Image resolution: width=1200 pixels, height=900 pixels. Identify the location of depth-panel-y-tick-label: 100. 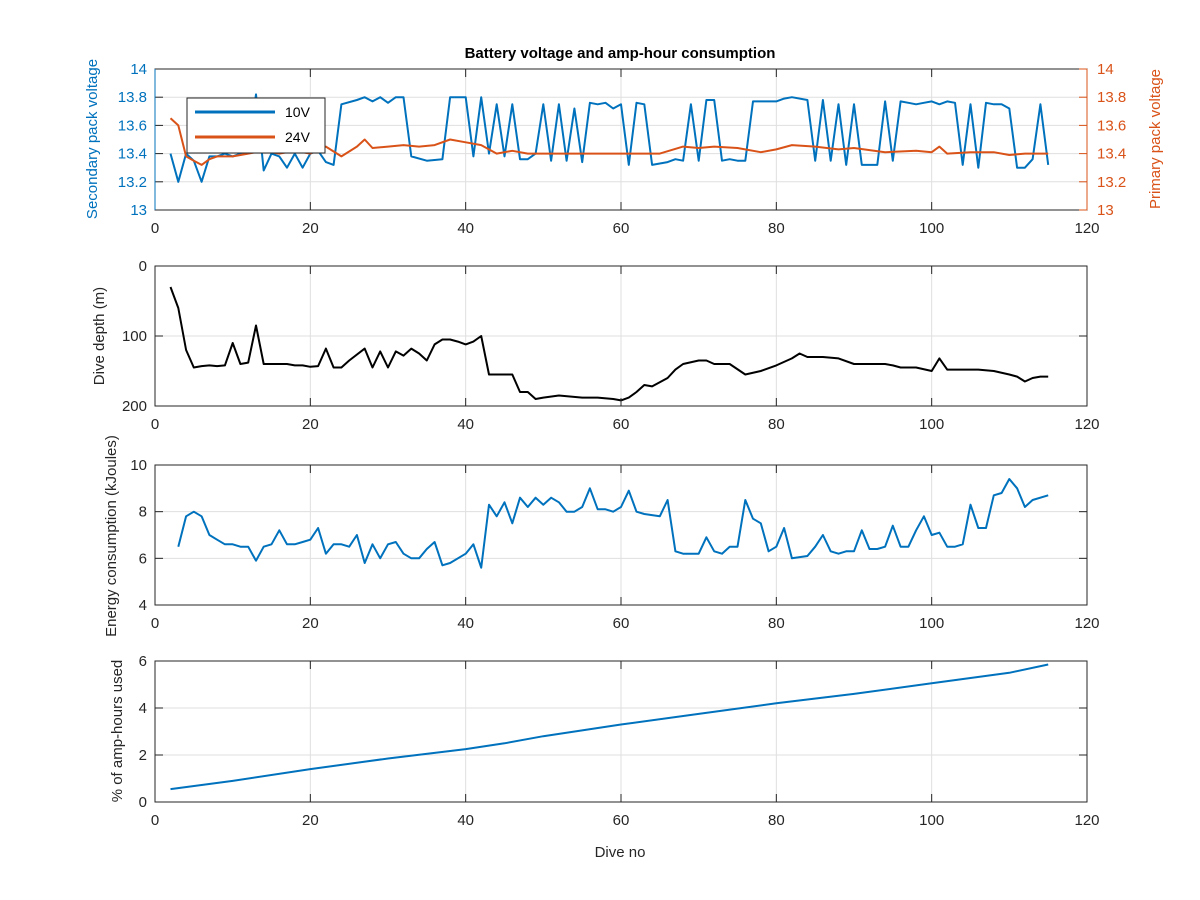
(134, 336).